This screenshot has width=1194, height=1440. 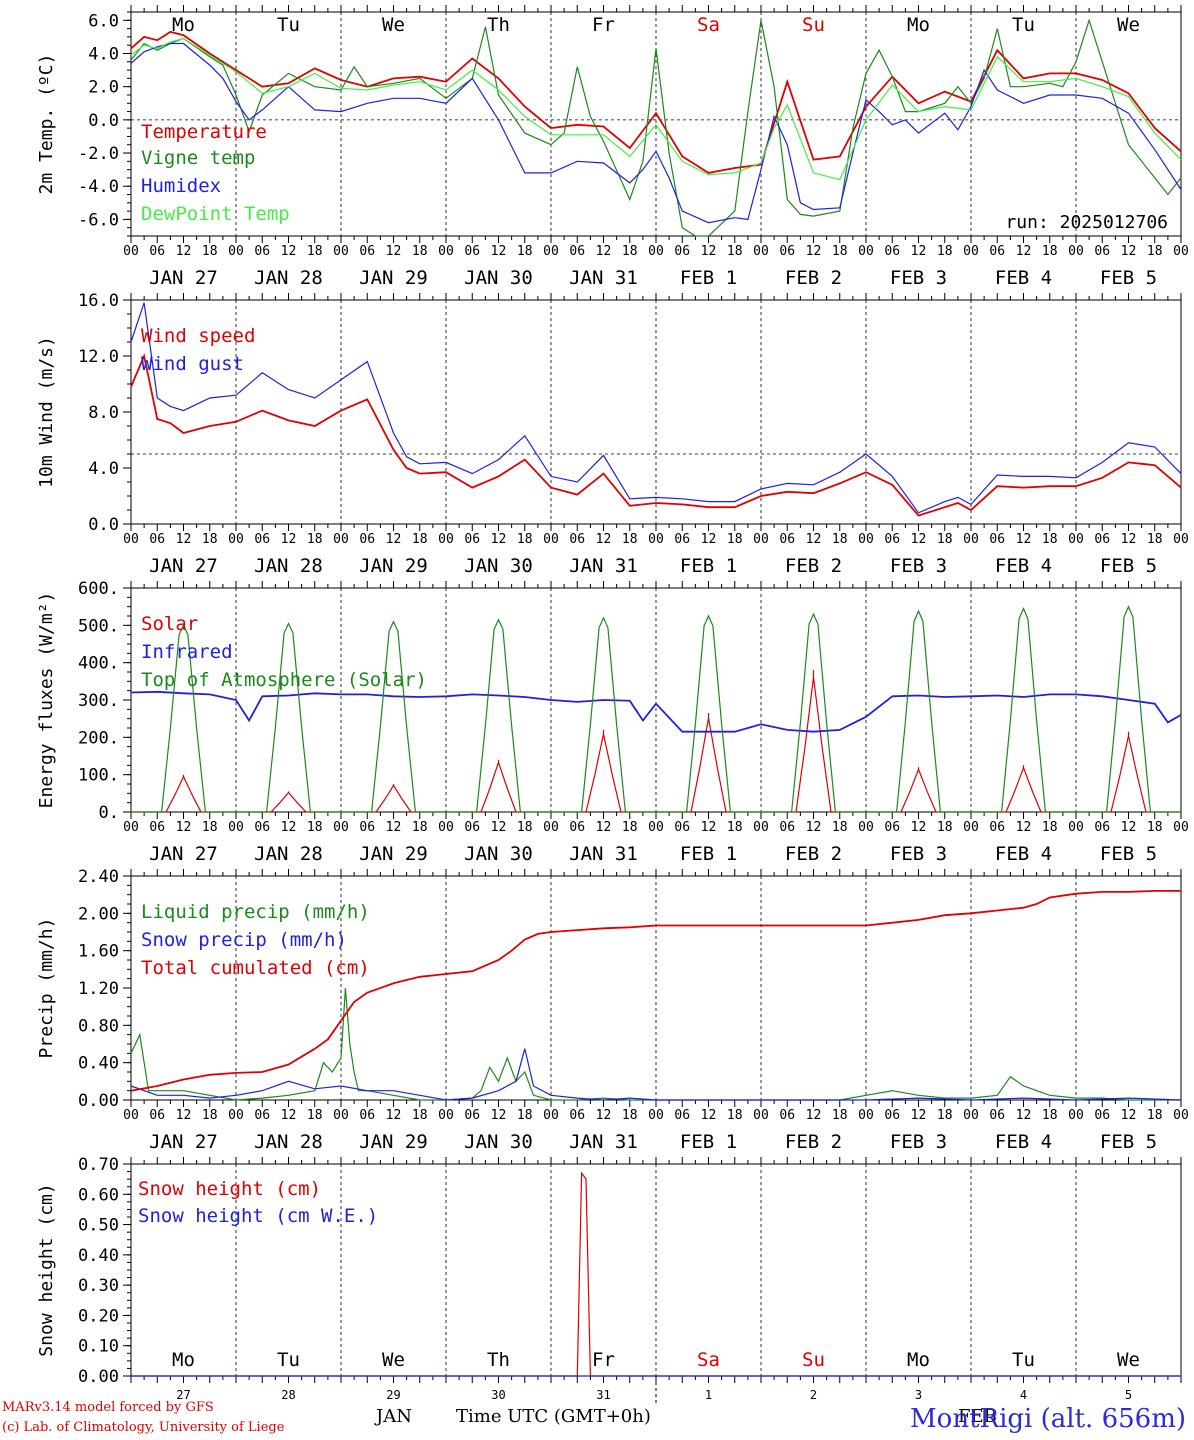 I want to click on weekday-label: Su, so click(x=813, y=1360).